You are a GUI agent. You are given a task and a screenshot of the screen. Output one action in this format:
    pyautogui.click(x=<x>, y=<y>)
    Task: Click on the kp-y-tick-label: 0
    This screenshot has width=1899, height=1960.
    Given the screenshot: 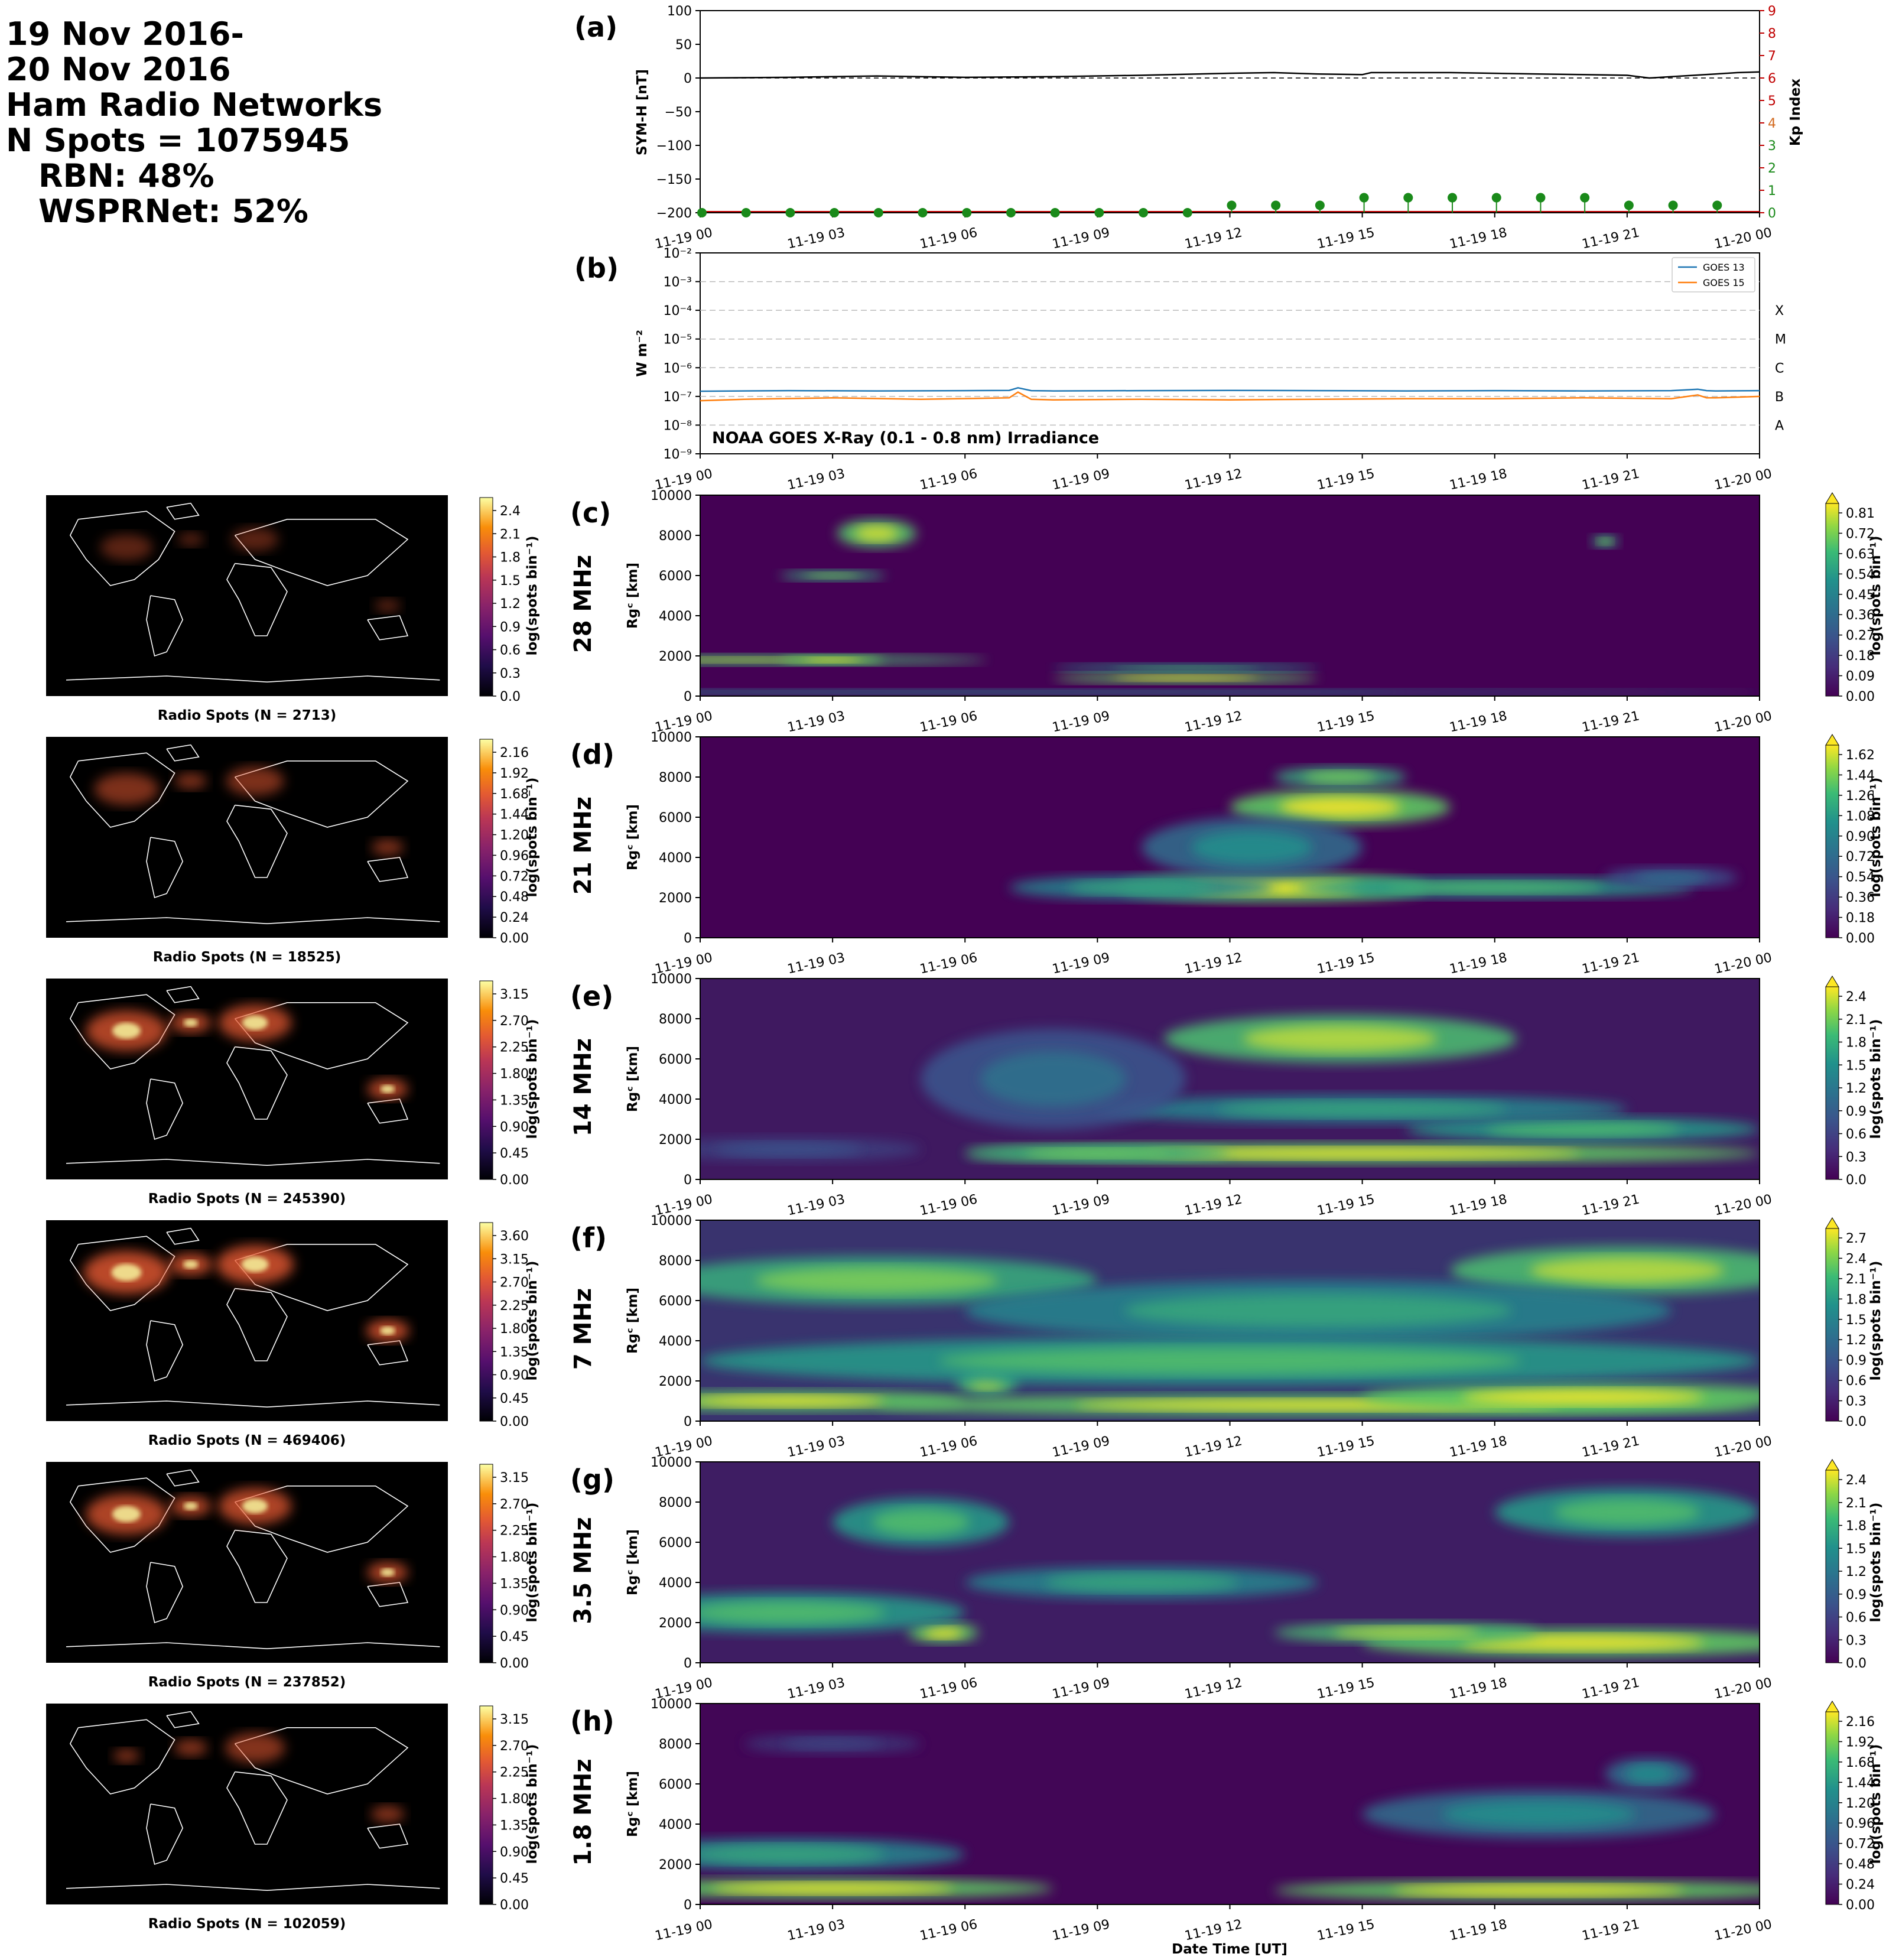 What is the action you would take?
    pyautogui.click(x=1772, y=213)
    